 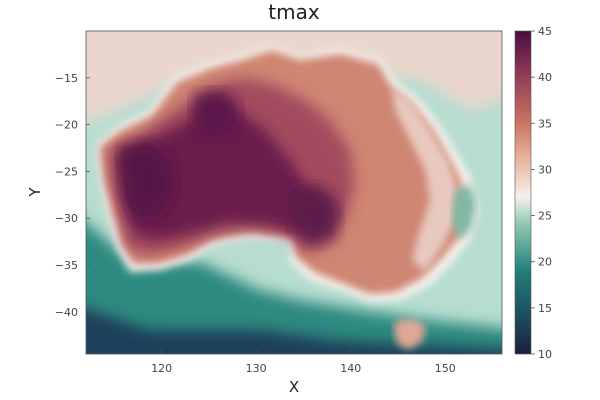 I want to click on colorbar-tick-label: 10, so click(x=545, y=354).